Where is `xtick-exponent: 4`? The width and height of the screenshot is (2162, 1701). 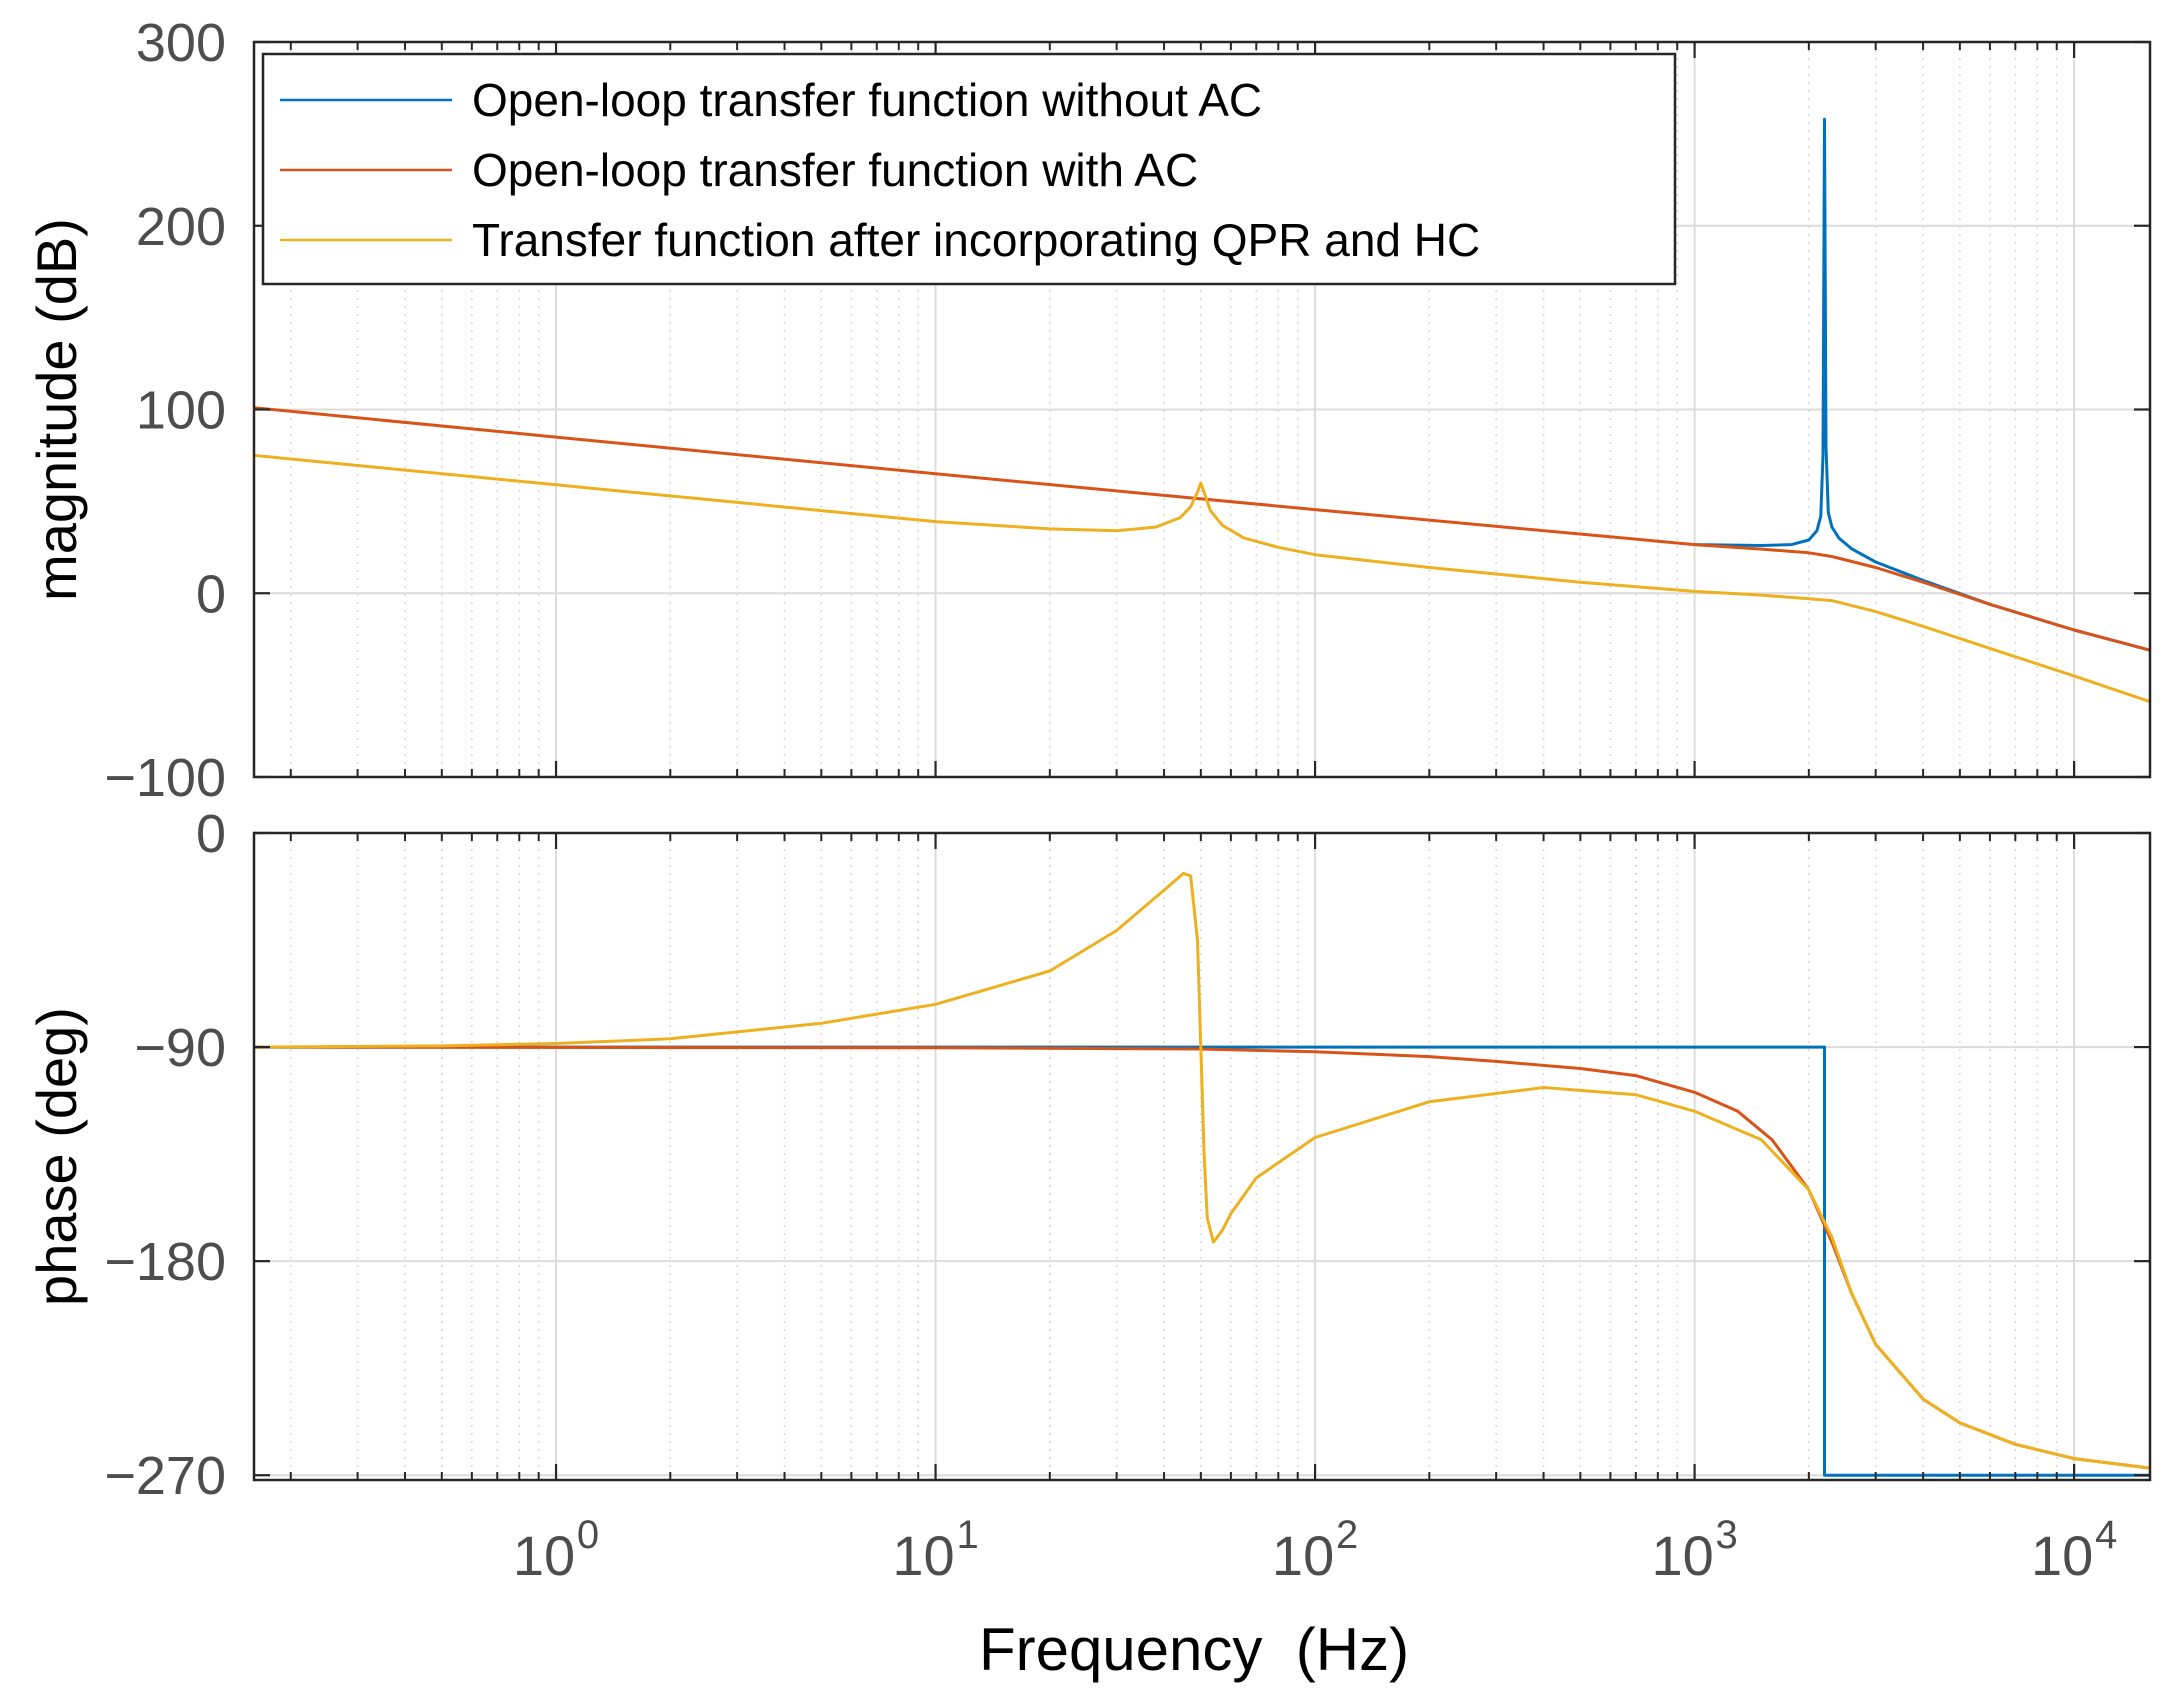
xtick-exponent: 4 is located at coordinates (2106, 1535).